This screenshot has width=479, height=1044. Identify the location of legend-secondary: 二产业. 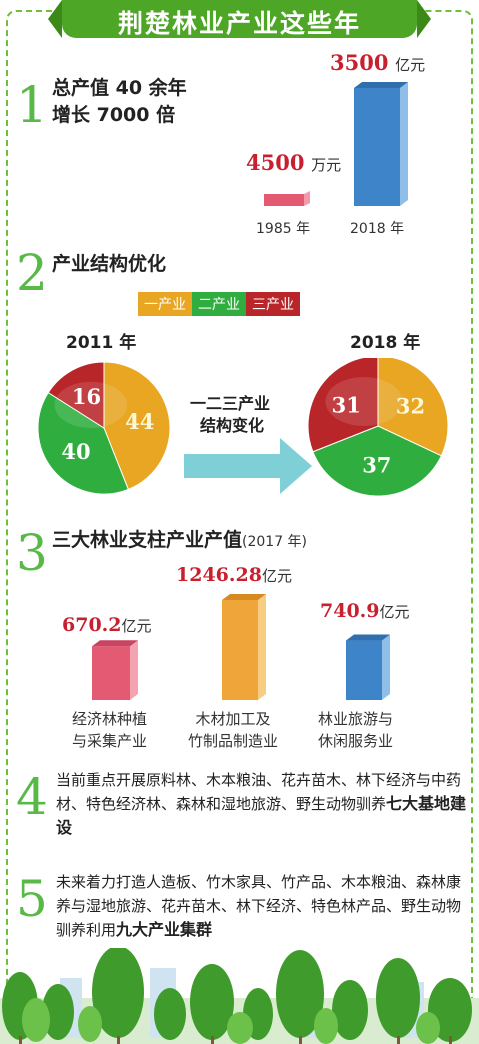
(219, 304).